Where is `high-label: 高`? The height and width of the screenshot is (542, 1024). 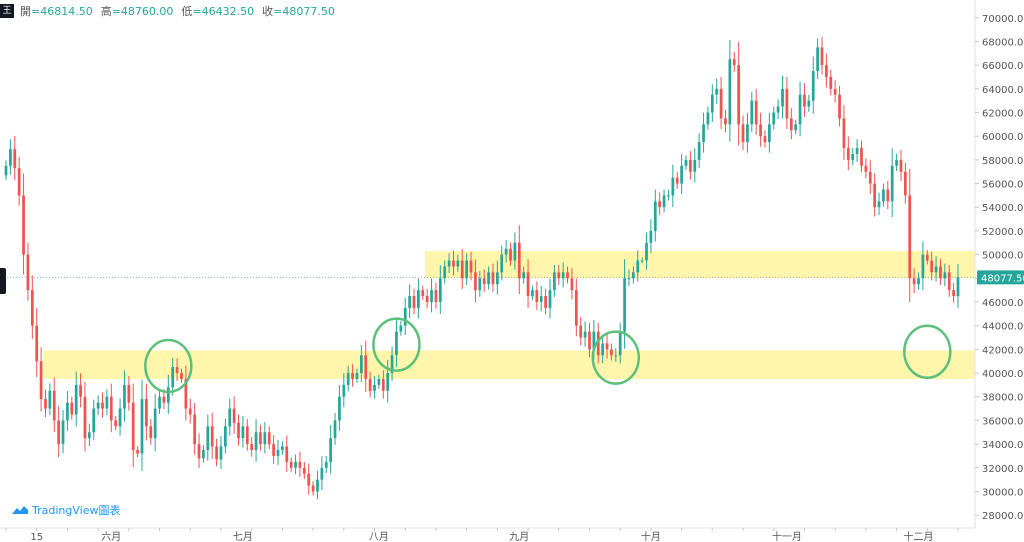
high-label: 高 is located at coordinates (106, 11).